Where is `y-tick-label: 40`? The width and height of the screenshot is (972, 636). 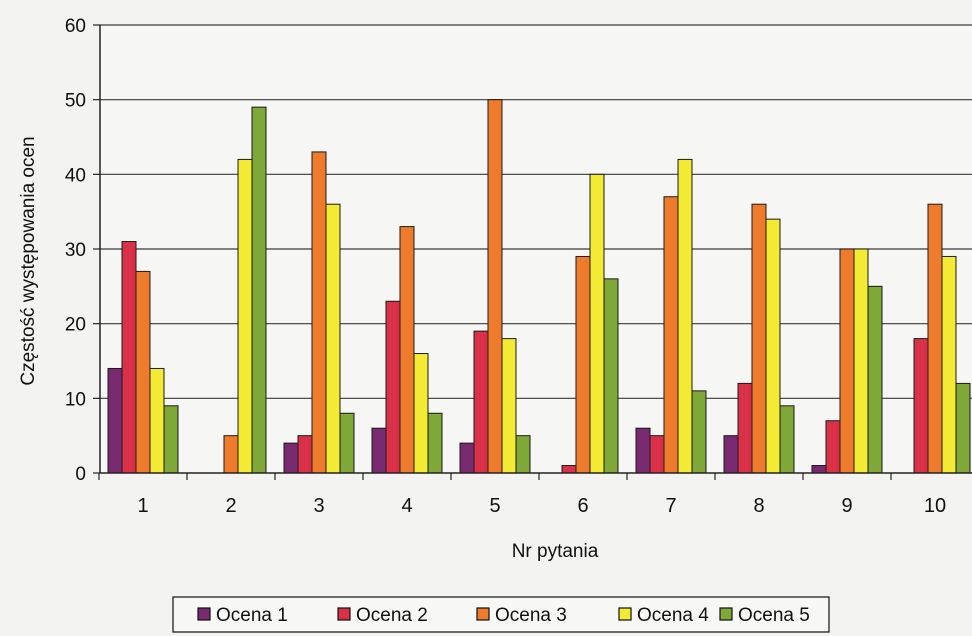 y-tick-label: 40 is located at coordinates (75, 175).